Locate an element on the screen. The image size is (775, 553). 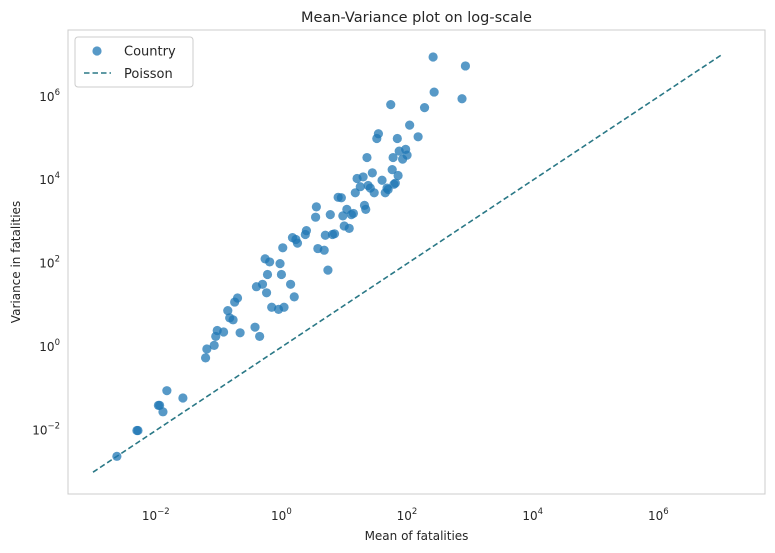
x-tick-label: 10⁴ is located at coordinates (532, 515).